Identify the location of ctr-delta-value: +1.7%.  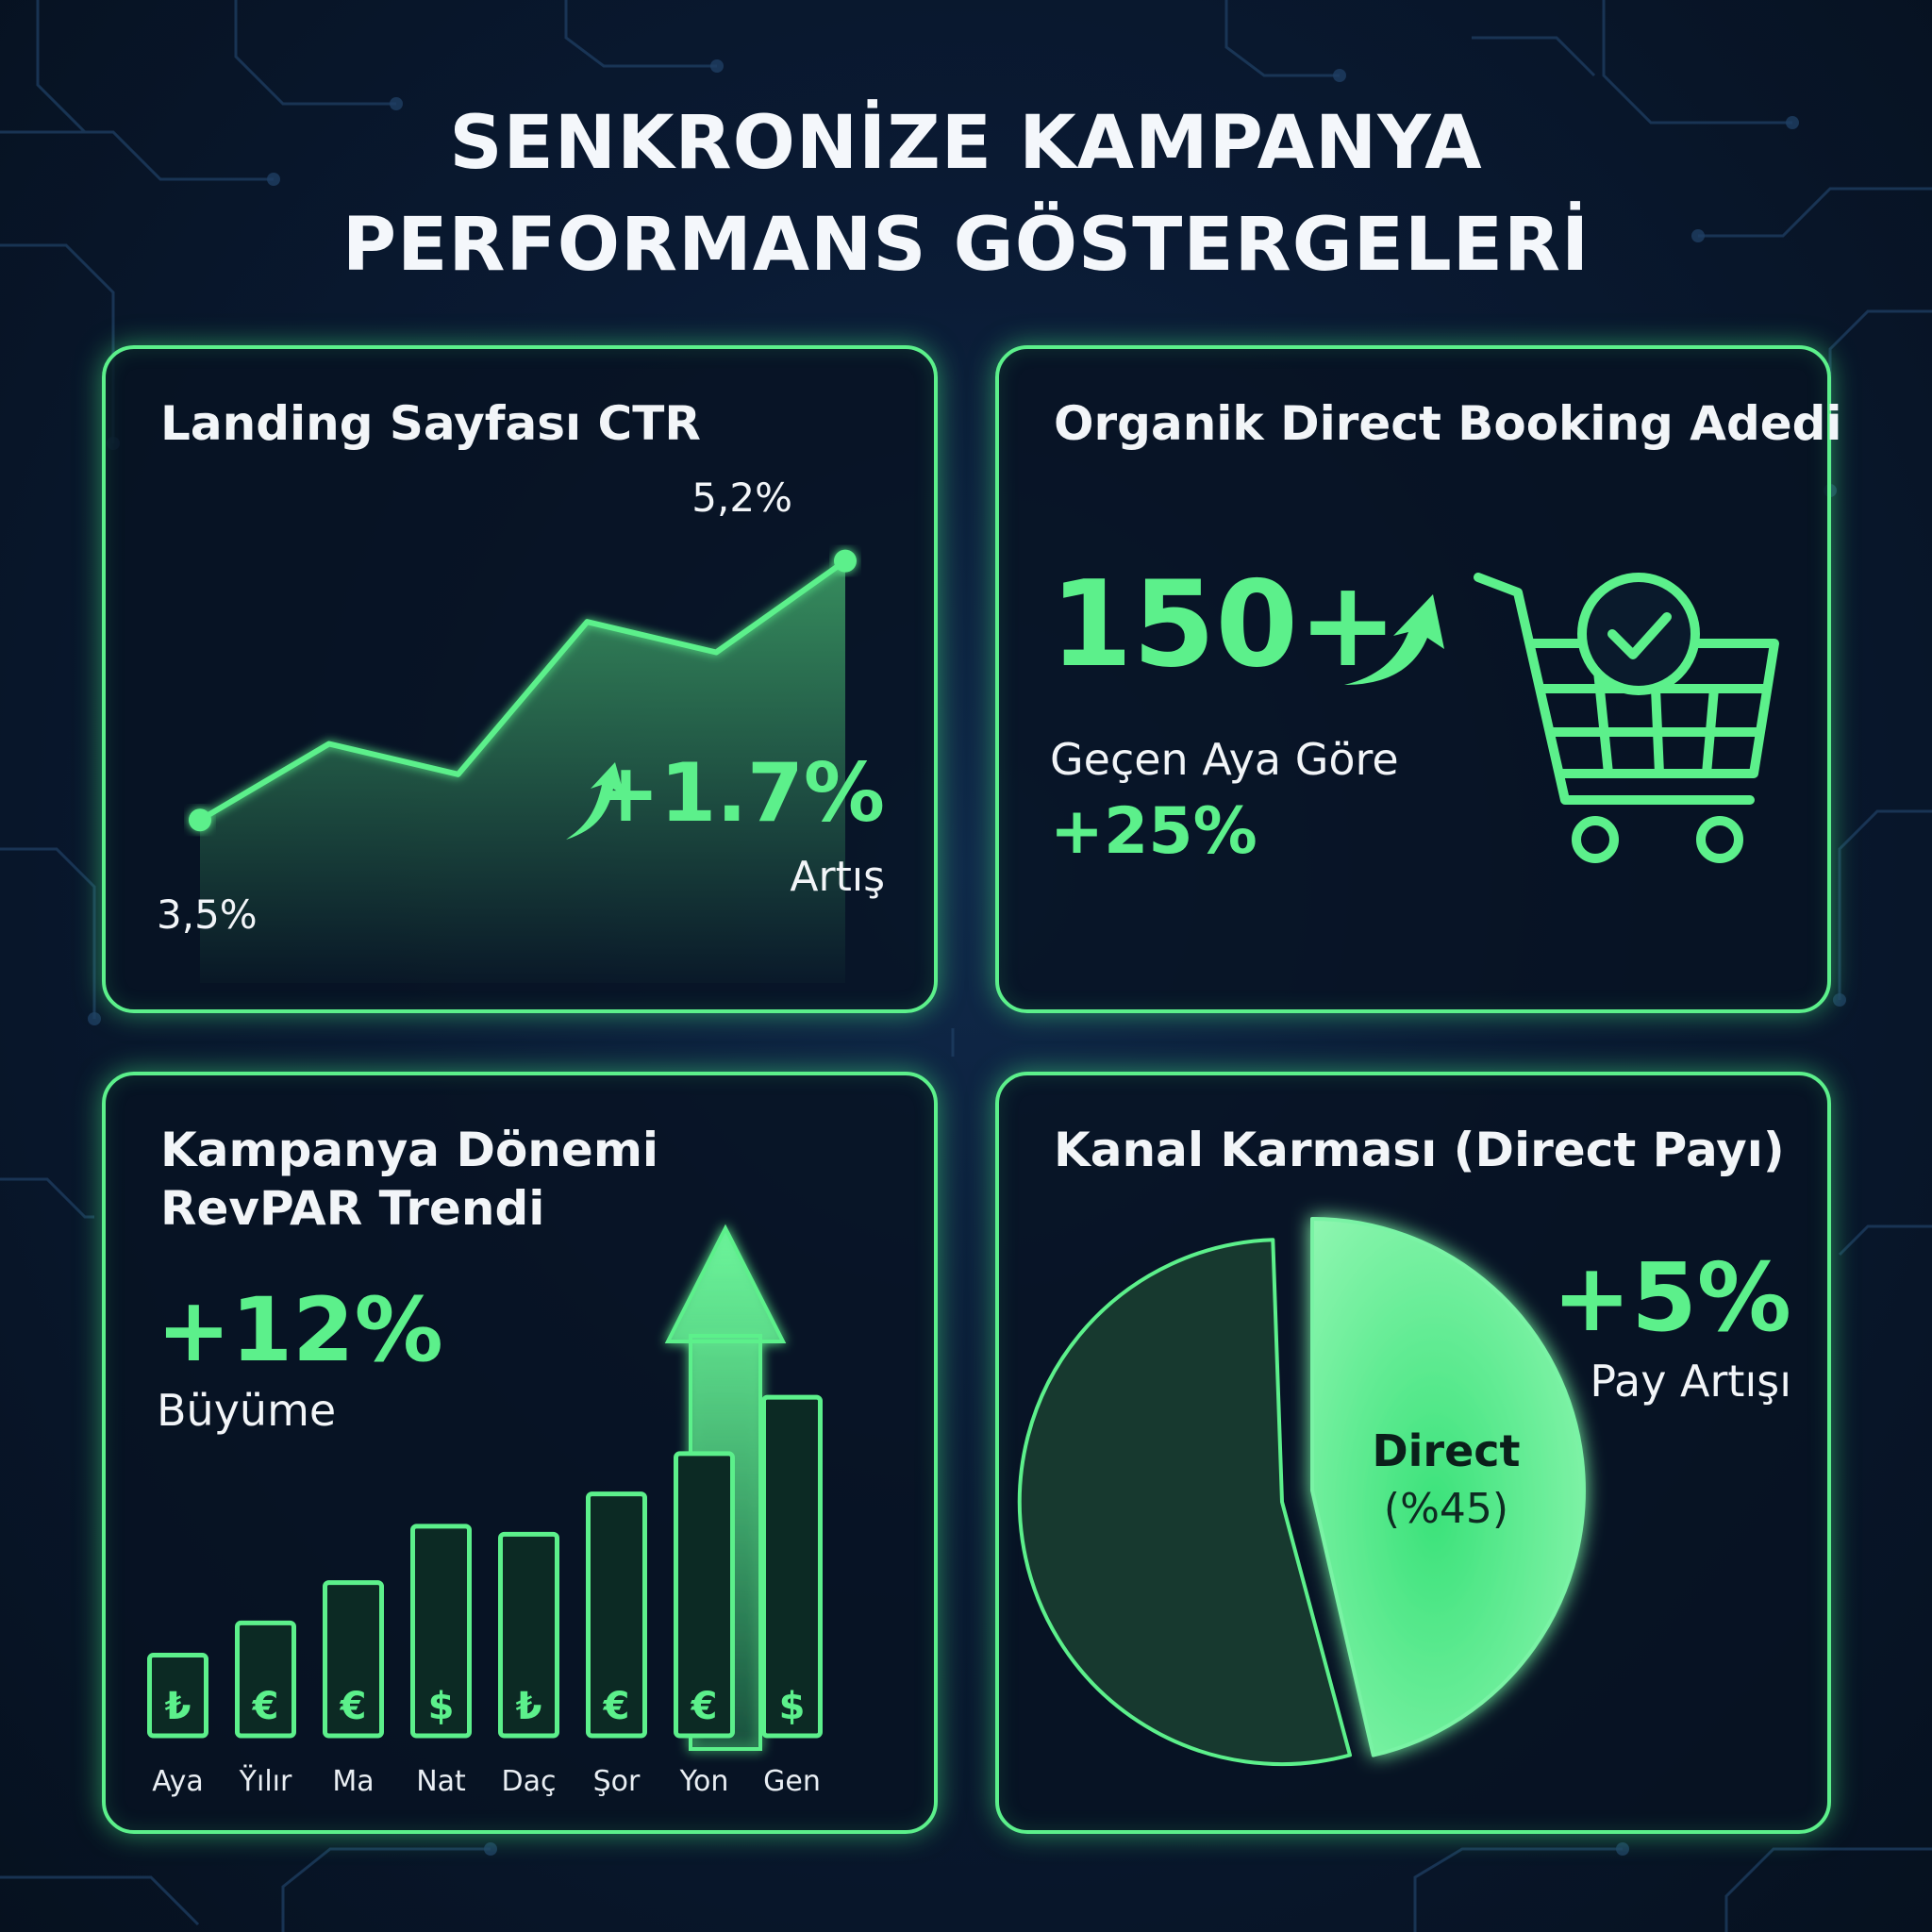
(738, 794).